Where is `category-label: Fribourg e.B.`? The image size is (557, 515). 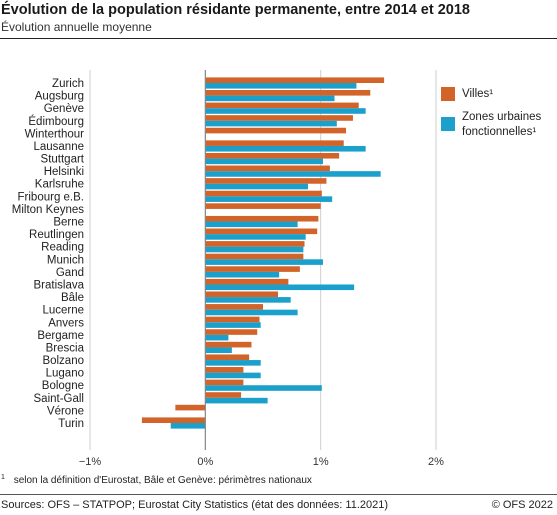 category-label: Fribourg e.B. is located at coordinates (51, 197).